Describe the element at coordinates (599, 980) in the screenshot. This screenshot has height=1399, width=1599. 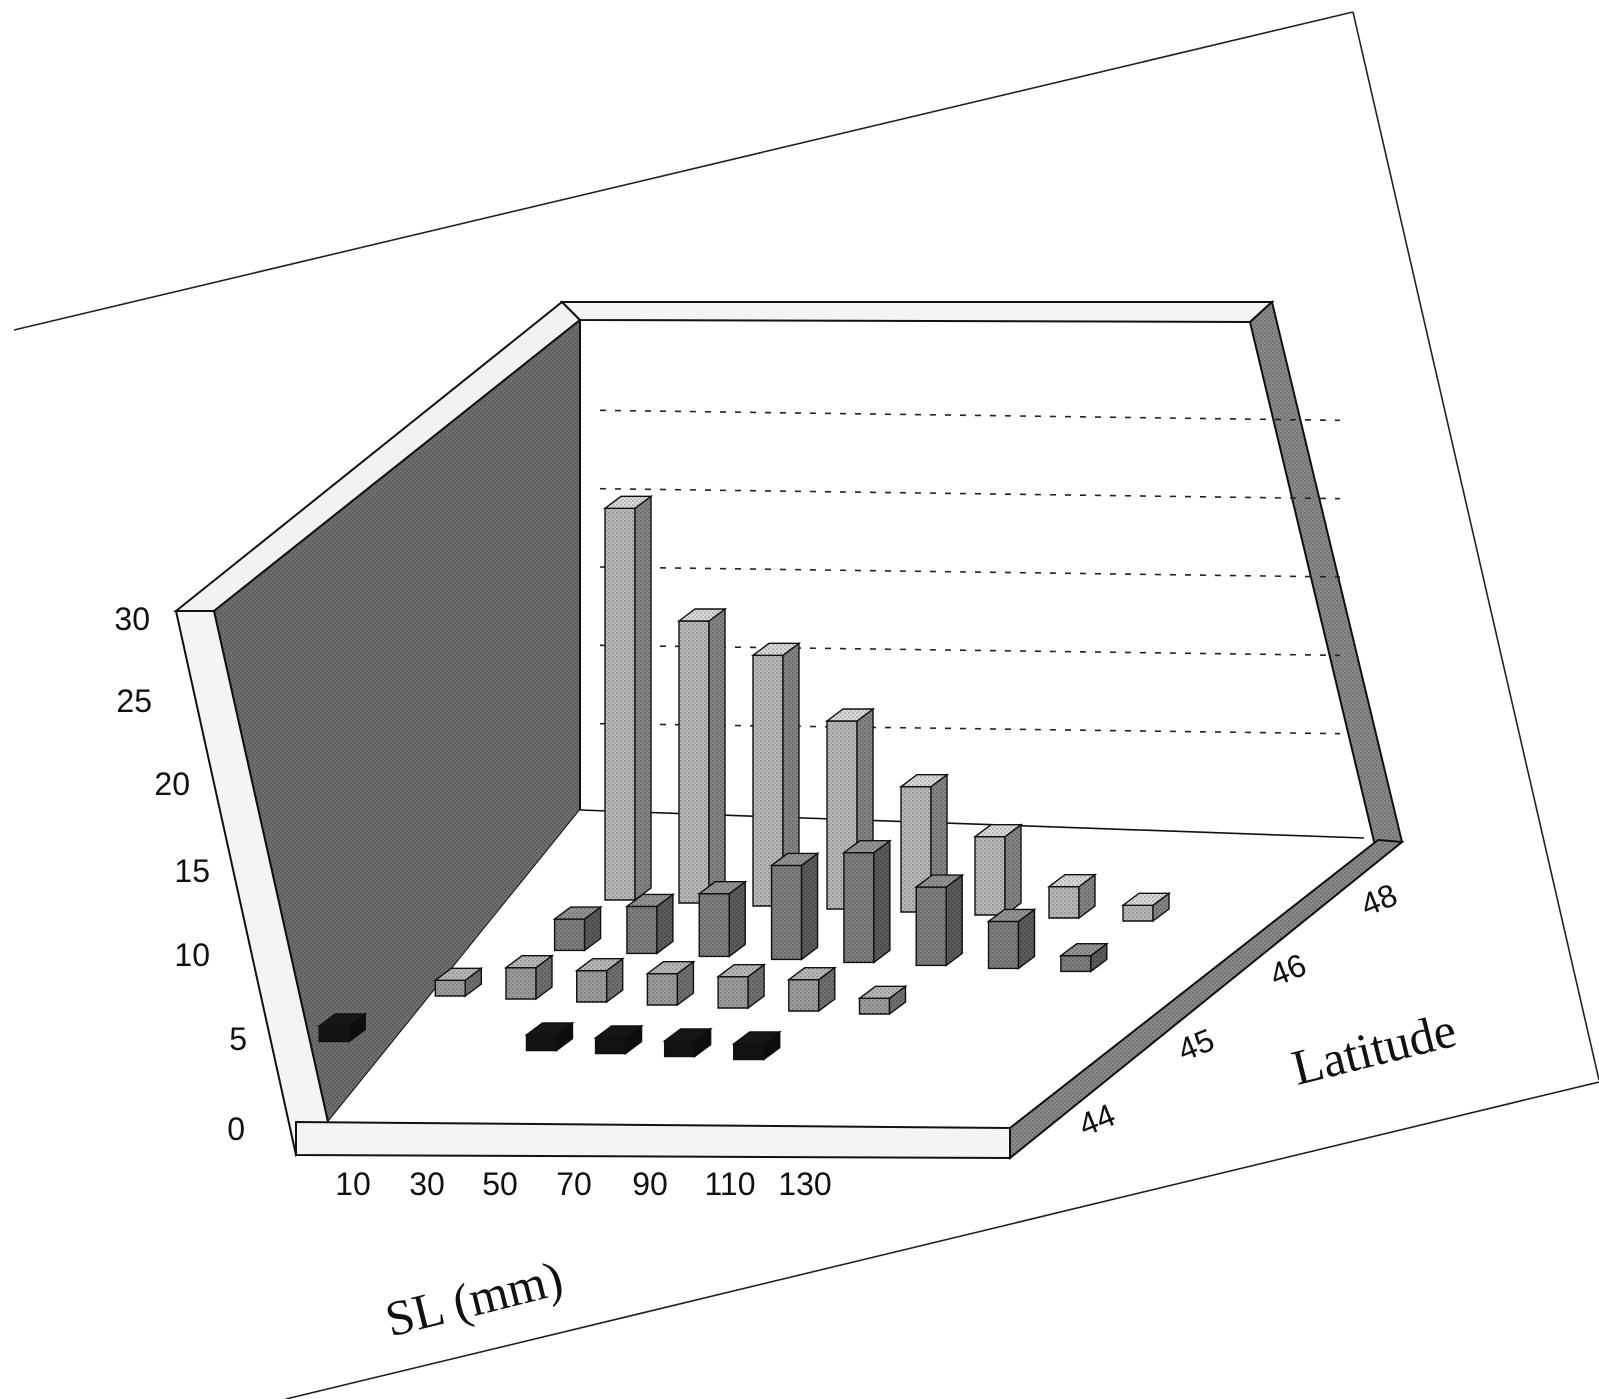
I see `bar-lat45-sl90` at that location.